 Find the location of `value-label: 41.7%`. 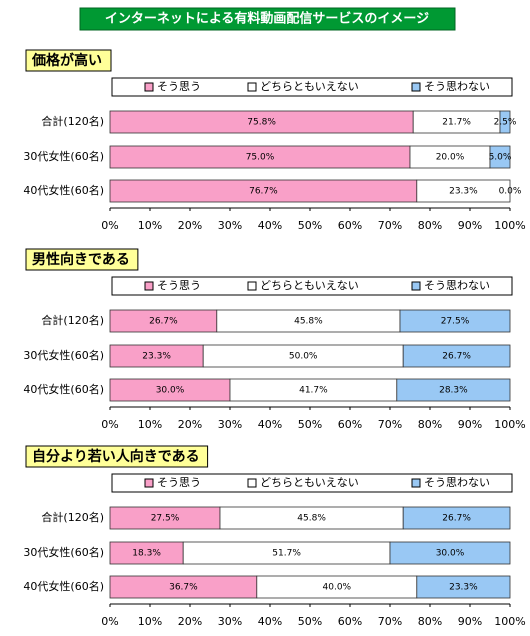

value-label: 41.7% is located at coordinates (313, 391).